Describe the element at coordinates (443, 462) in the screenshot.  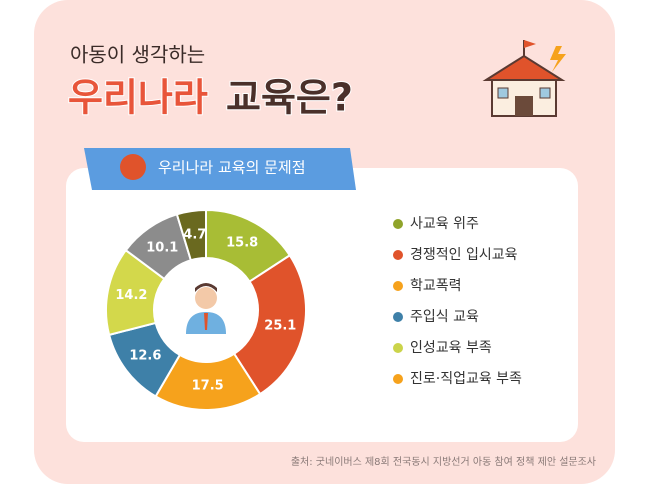
I see `source: 출처: 굿네이버스 제8회 전국동시 지방선거 아동 참여 정책 제안 설문조사` at that location.